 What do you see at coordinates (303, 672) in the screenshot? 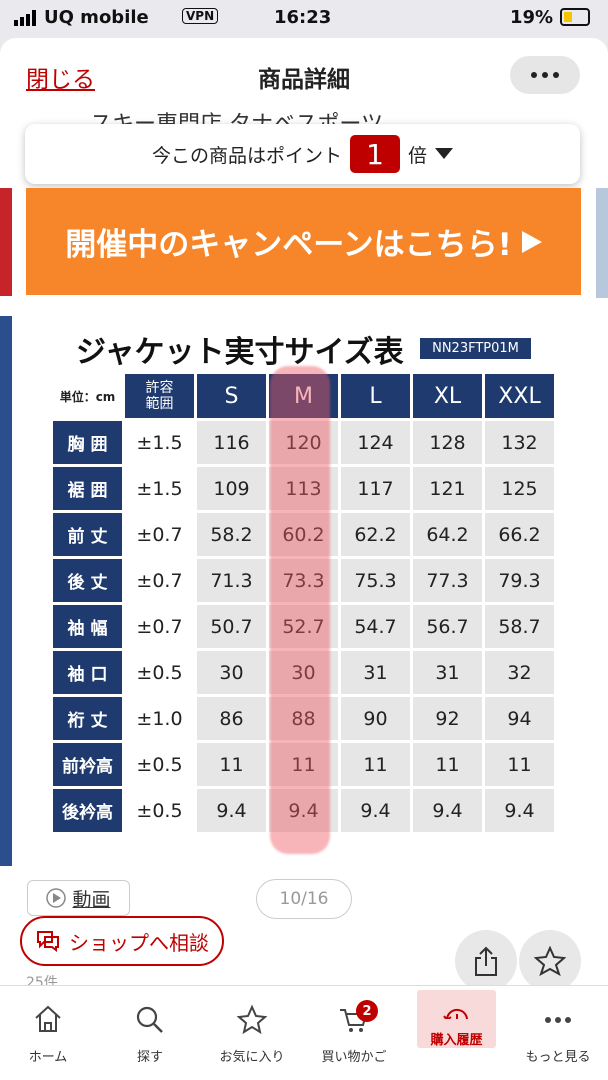
I see `size-cell: 30` at bounding box center [303, 672].